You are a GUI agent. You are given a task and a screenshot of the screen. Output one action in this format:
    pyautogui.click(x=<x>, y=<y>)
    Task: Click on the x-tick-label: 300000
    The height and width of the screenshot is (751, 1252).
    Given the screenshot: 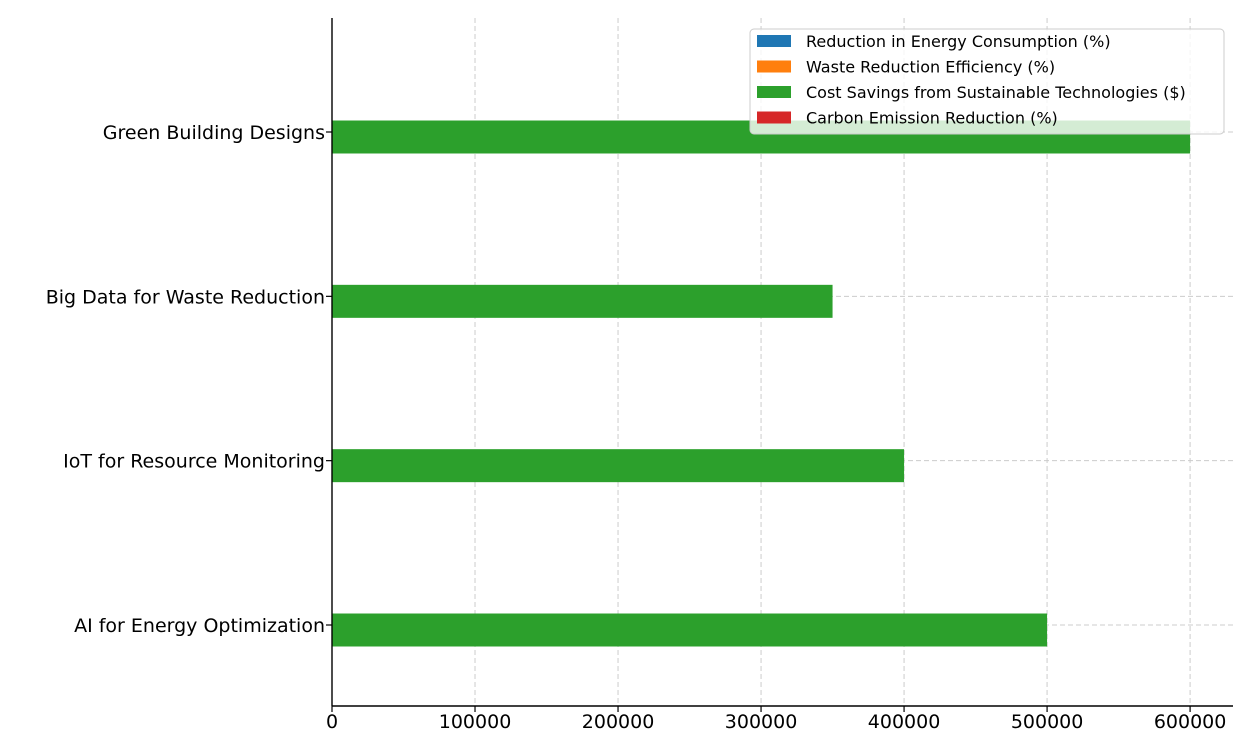 What is the action you would take?
    pyautogui.click(x=761, y=722)
    